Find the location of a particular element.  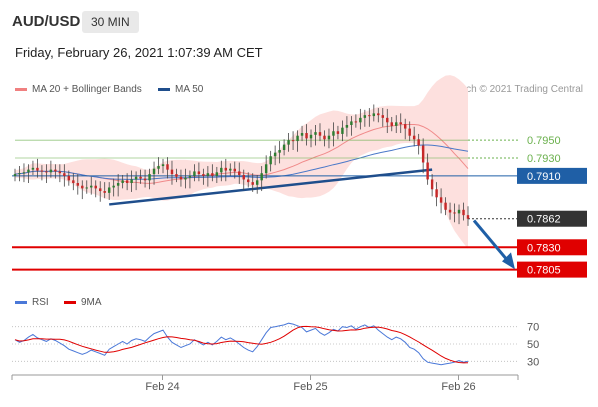

x-tick-label: Feb 26 is located at coordinates (458, 387).